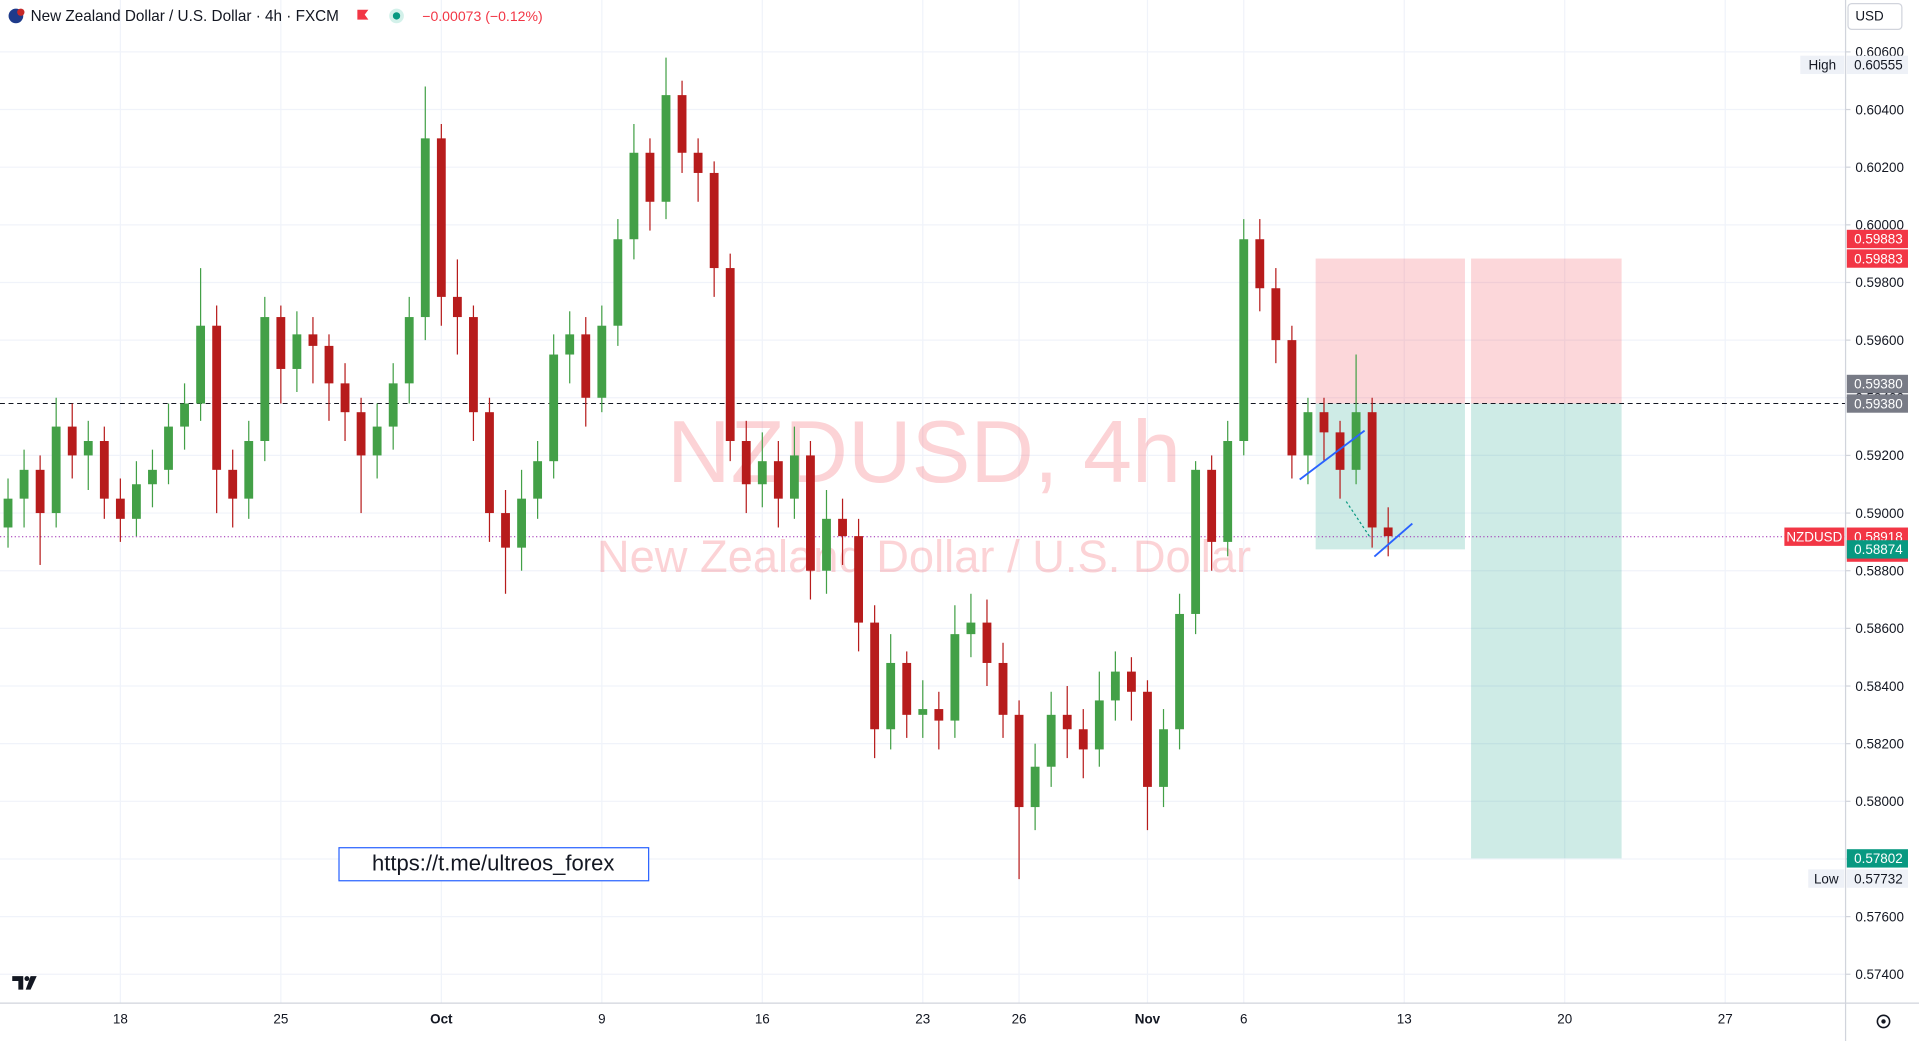  I want to click on target-zone, so click(1546, 631).